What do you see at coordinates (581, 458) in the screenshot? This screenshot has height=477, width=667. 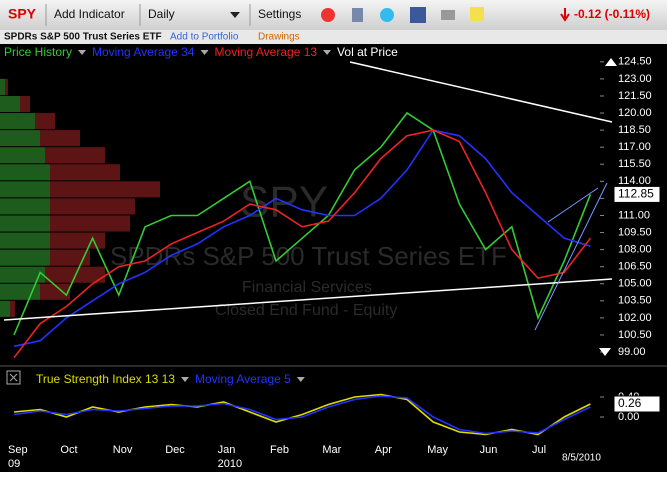 I see `date-stamp: 8/5/2010` at bounding box center [581, 458].